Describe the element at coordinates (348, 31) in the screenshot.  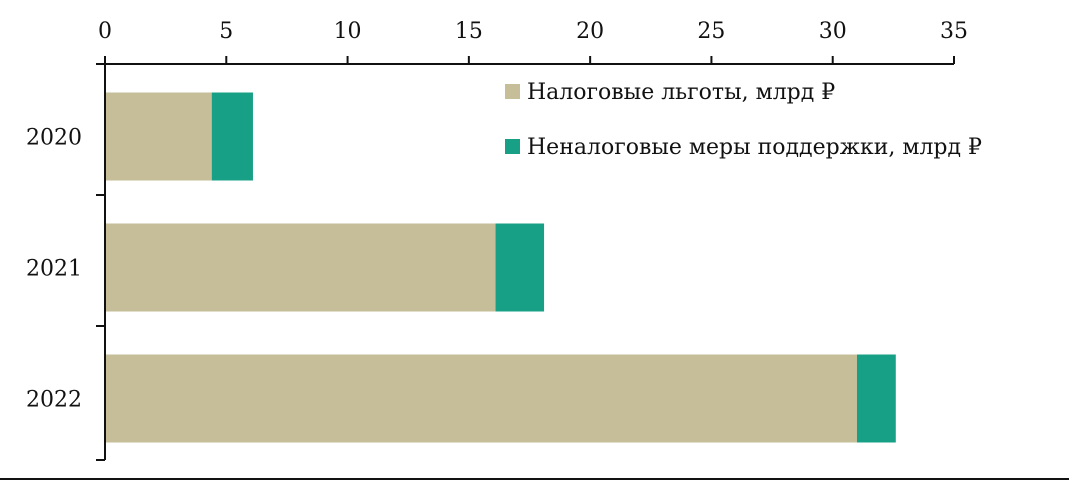
I see `x-tick-label-10: 10` at that location.